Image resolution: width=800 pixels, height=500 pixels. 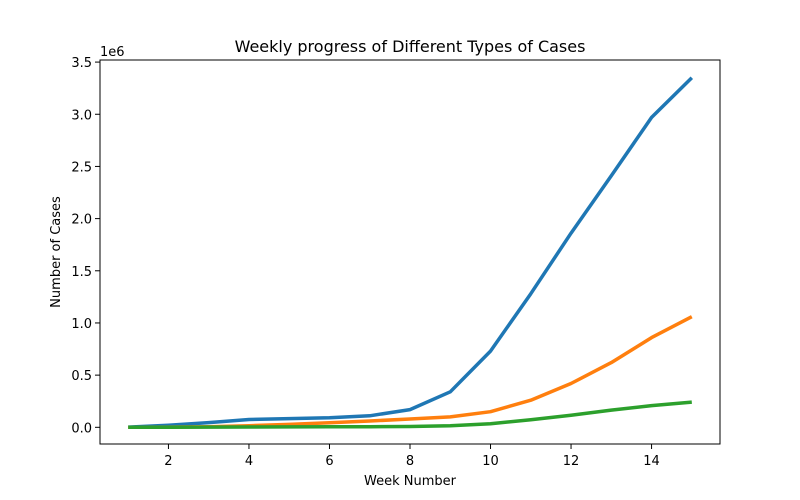 I want to click on x-tick-label: 6, so click(x=329, y=461).